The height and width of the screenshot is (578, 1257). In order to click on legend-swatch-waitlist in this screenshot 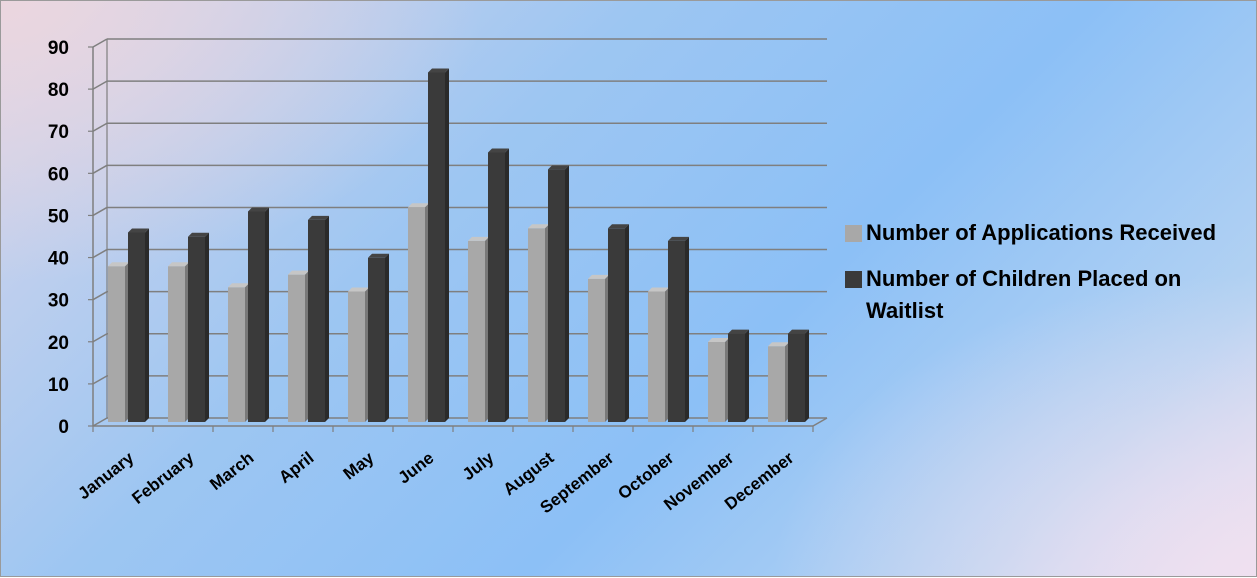, I will do `click(853, 279)`.